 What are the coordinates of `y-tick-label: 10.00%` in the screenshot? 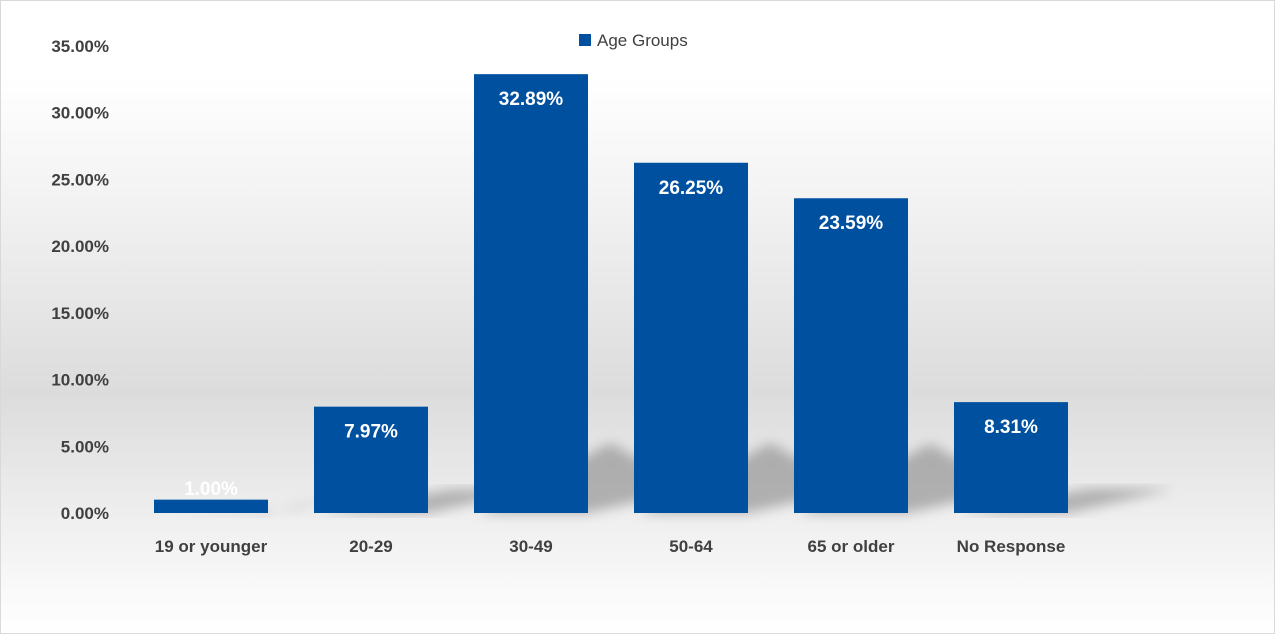 It's located at (80, 380).